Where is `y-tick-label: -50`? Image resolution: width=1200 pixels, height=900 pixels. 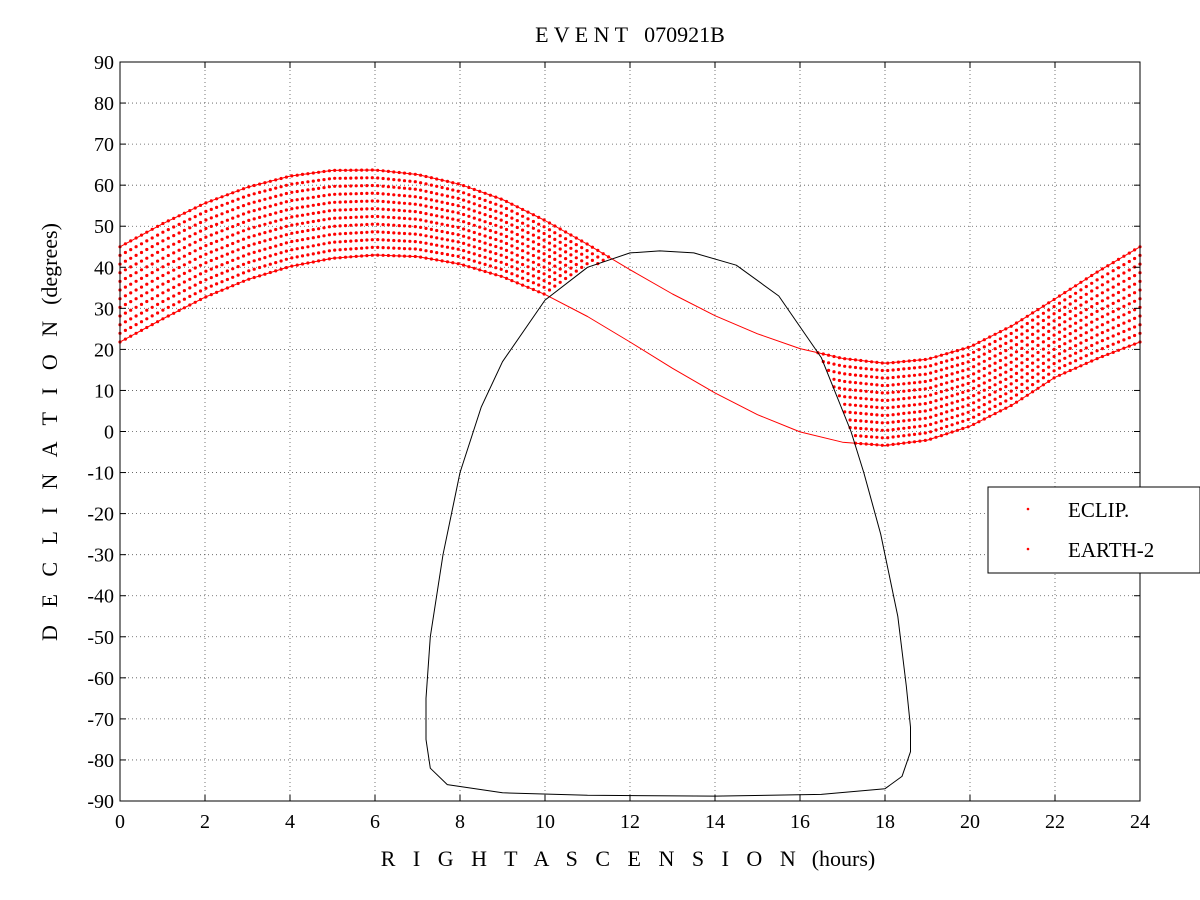 y-tick-label: -50 is located at coordinates (100, 638).